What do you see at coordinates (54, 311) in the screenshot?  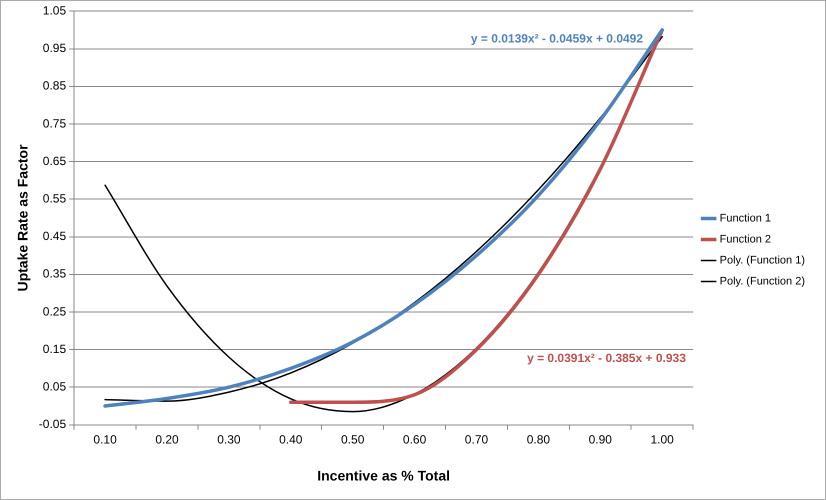 I see `y-tick-label: 0.25` at bounding box center [54, 311].